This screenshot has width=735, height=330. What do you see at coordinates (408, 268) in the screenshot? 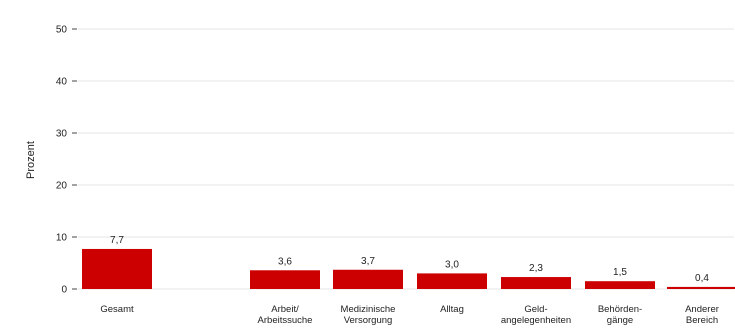
I see `bar-layer` at bounding box center [408, 268].